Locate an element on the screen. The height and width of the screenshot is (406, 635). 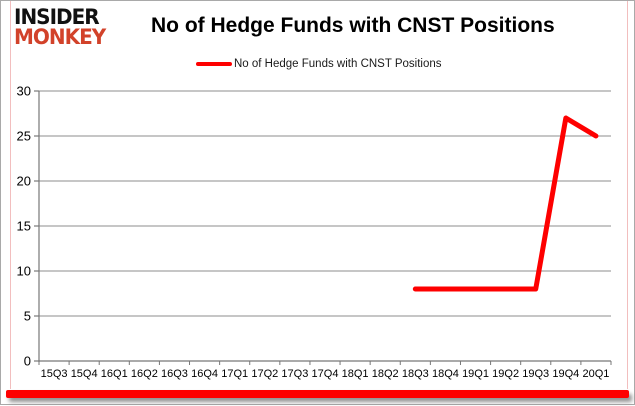
x-tick-label: 16Q3 is located at coordinates (174, 374).